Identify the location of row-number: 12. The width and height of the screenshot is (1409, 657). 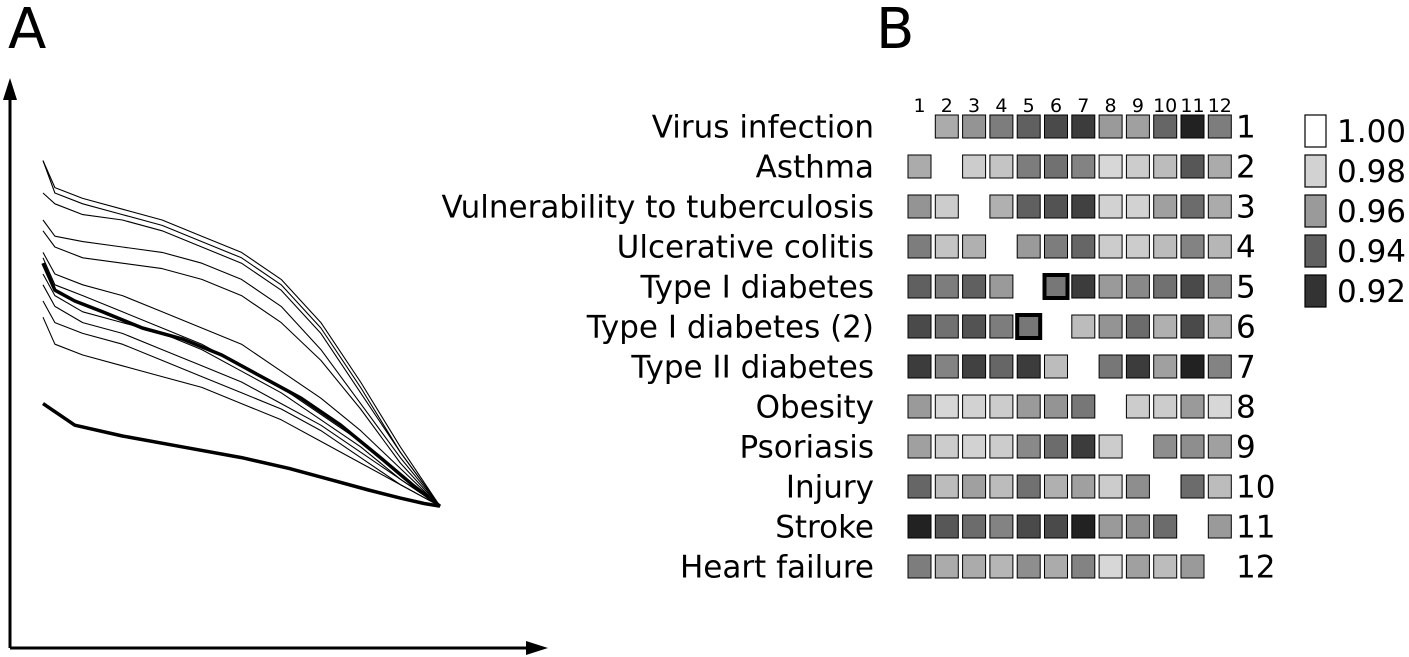
(1255, 568).